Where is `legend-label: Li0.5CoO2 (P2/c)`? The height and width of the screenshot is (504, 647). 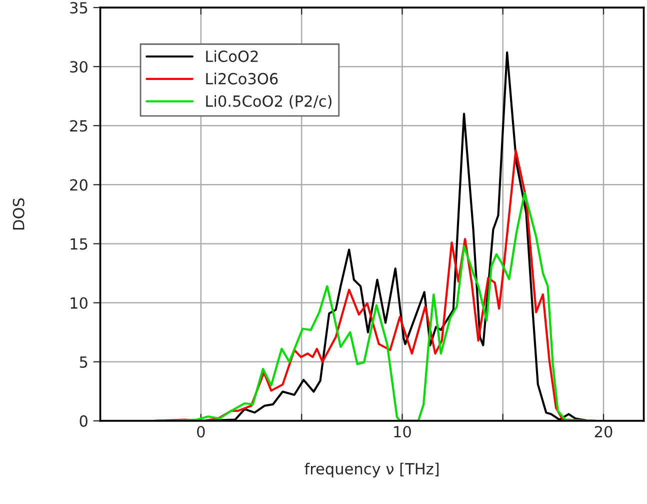 legend-label: Li0.5CoO2 (P2/c) is located at coordinates (269, 102).